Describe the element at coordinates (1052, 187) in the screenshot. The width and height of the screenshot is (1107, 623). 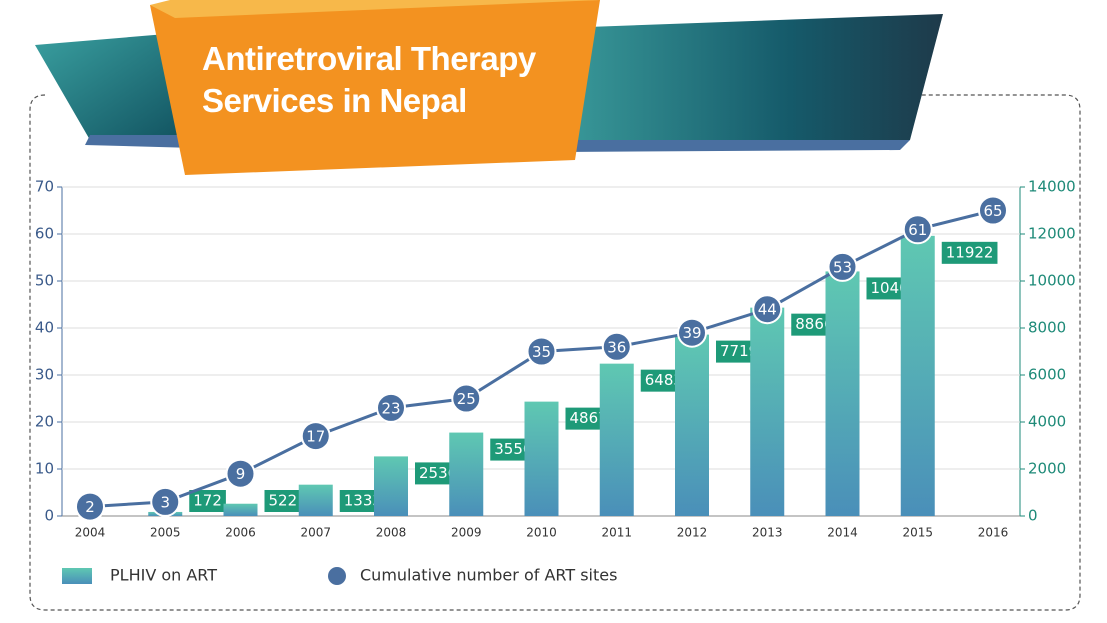
I see `y2-tick-label: 14000` at that location.